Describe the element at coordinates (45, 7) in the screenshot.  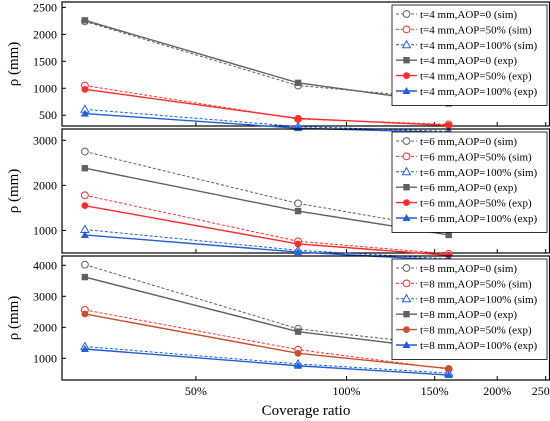
I see `y-tick-label: 2500` at that location.